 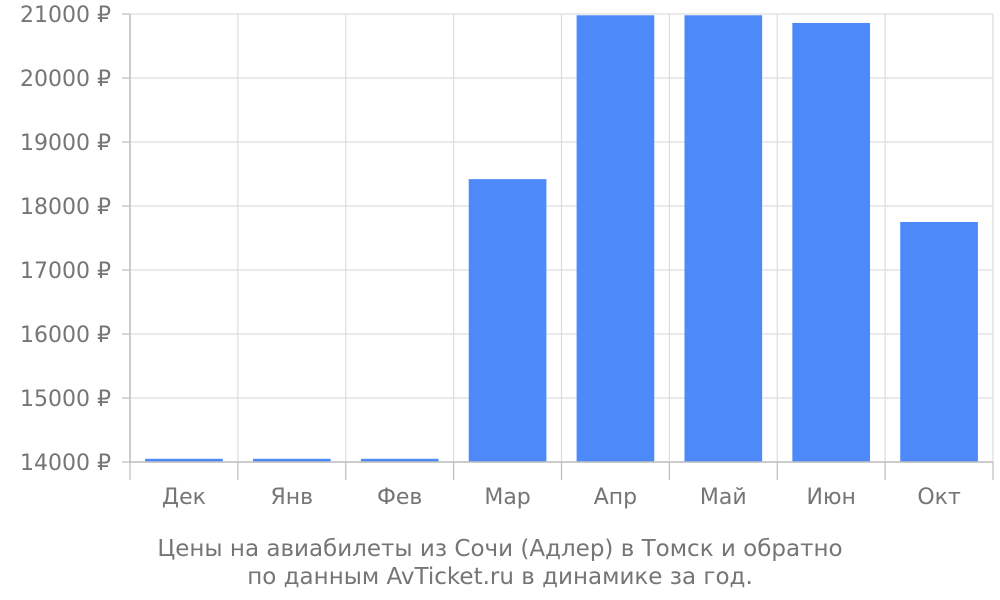 I want to click on y-tick-label: 14000 ₽, so click(x=65, y=463).